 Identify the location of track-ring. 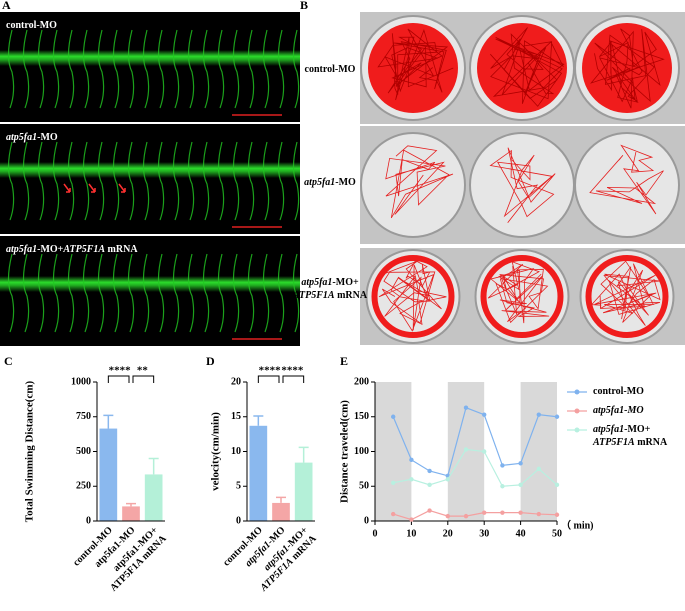
(413, 296).